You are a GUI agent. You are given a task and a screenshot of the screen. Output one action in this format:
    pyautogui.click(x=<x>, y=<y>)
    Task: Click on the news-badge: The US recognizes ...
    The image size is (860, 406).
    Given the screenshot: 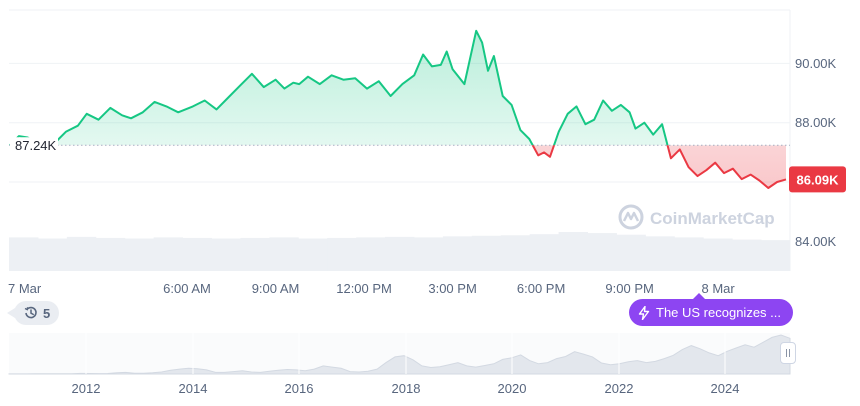 What is the action you would take?
    pyautogui.click(x=711, y=309)
    